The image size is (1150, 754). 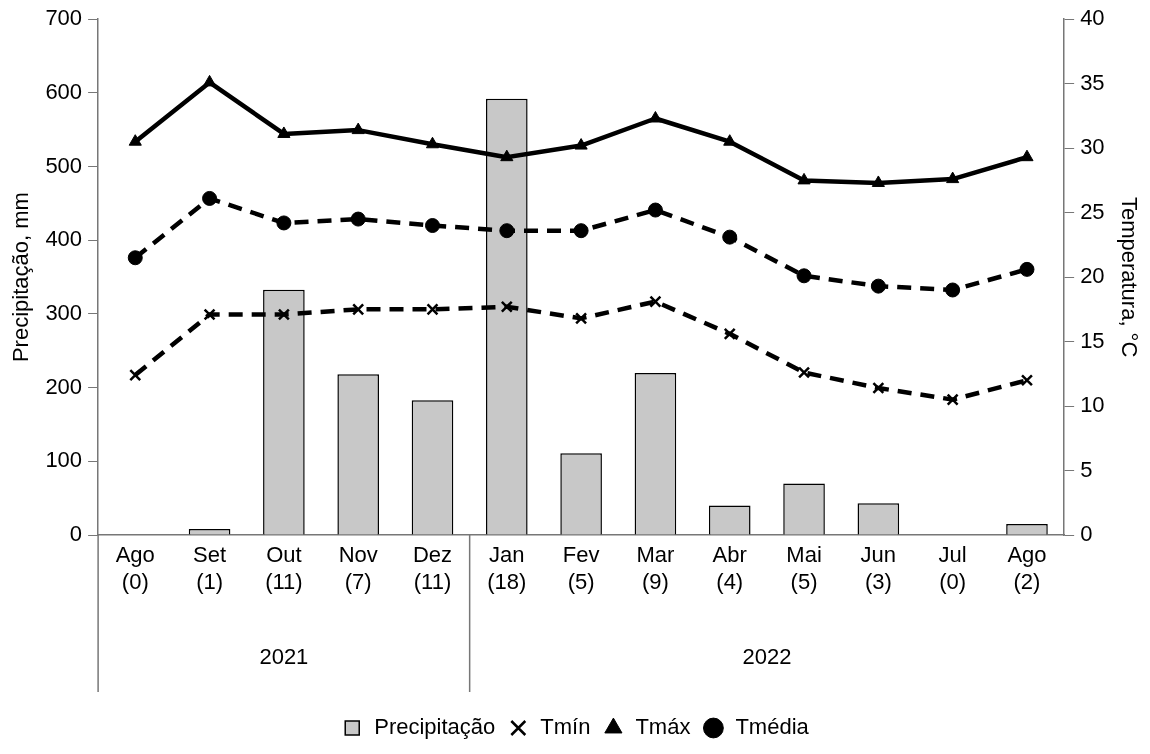 What do you see at coordinates (64, 91) in the screenshot?
I see `y-tick-label: 600` at bounding box center [64, 91].